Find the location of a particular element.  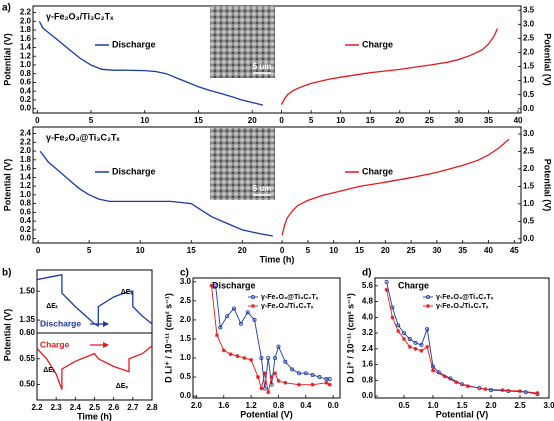

x-tick-label: 3.0 is located at coordinates (548, 405).